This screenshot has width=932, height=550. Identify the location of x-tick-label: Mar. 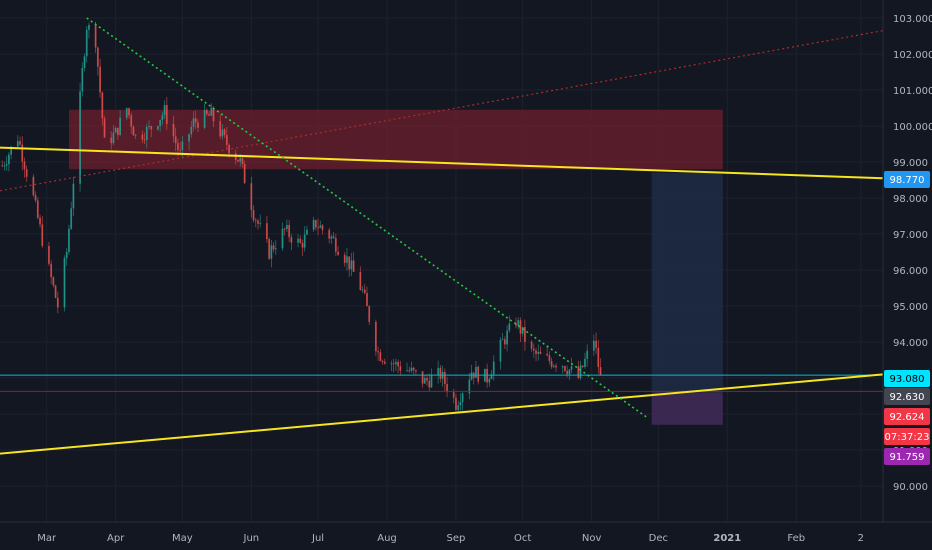
(47, 538).